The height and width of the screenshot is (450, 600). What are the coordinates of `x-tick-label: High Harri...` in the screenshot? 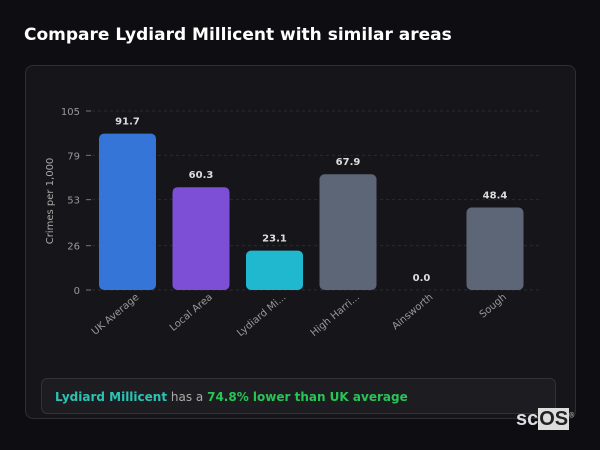 It's located at (335, 315).